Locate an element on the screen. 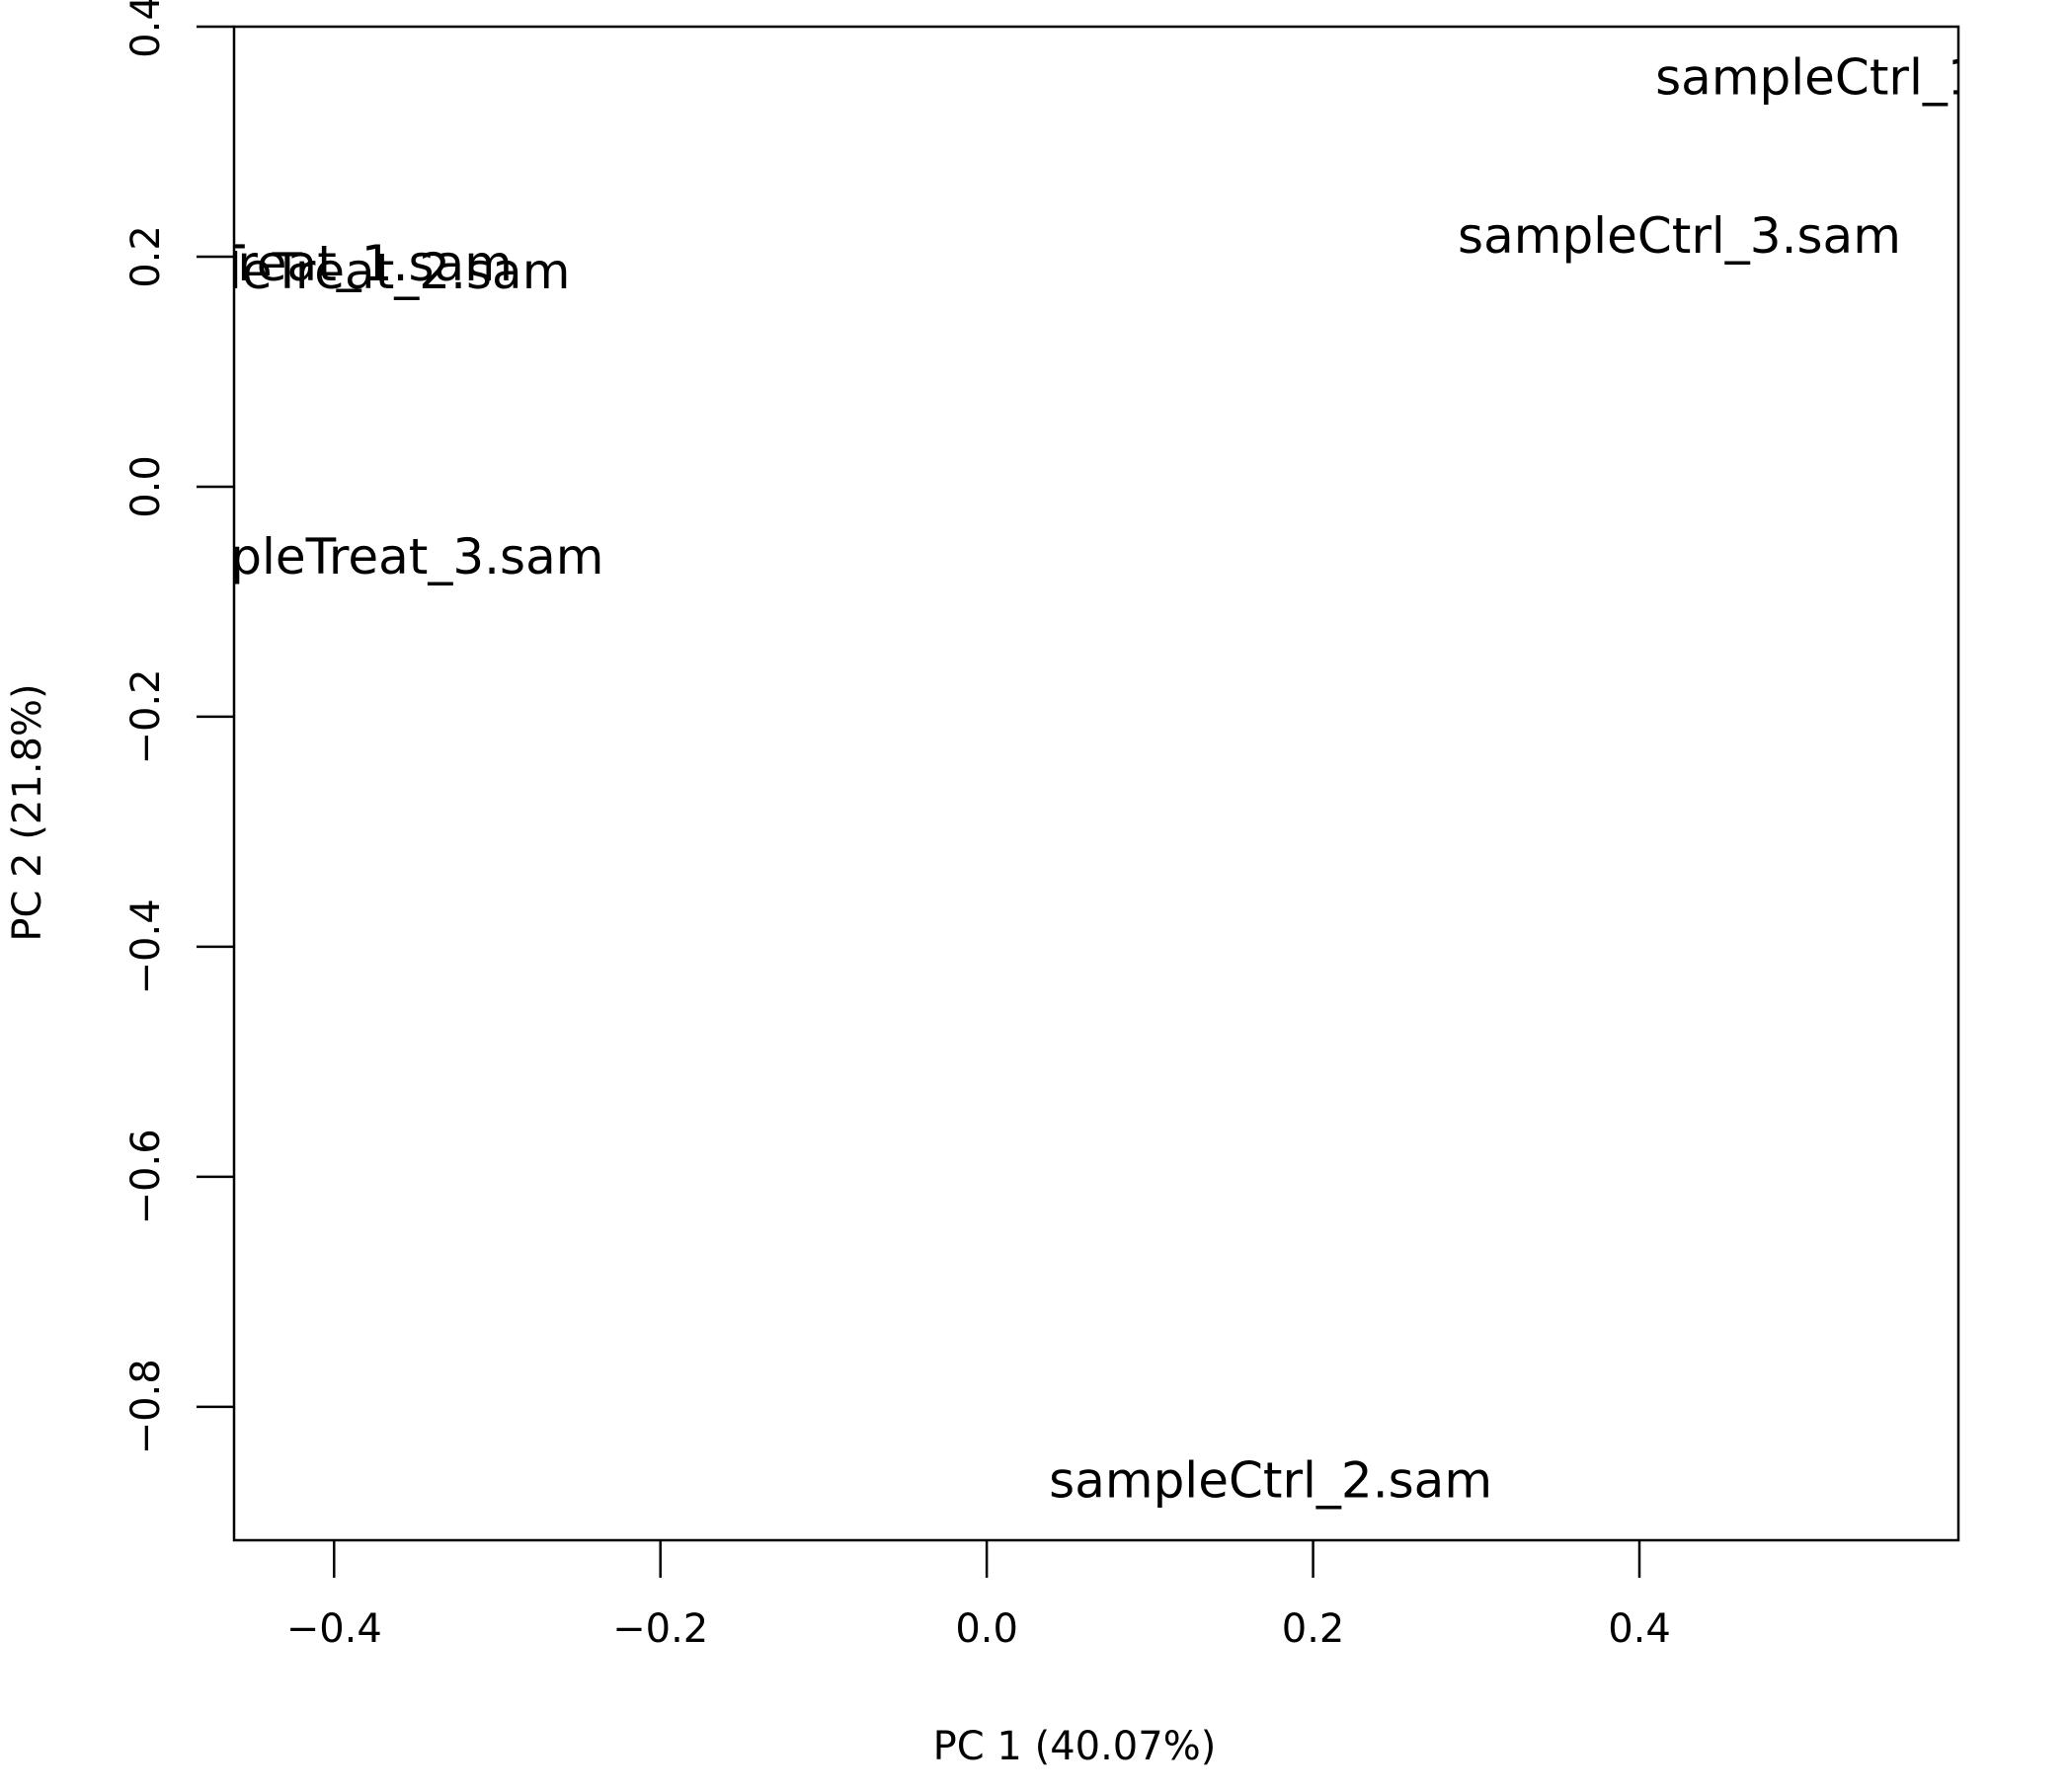  point-label: sampleCtrl_3.sam is located at coordinates (1679, 236).